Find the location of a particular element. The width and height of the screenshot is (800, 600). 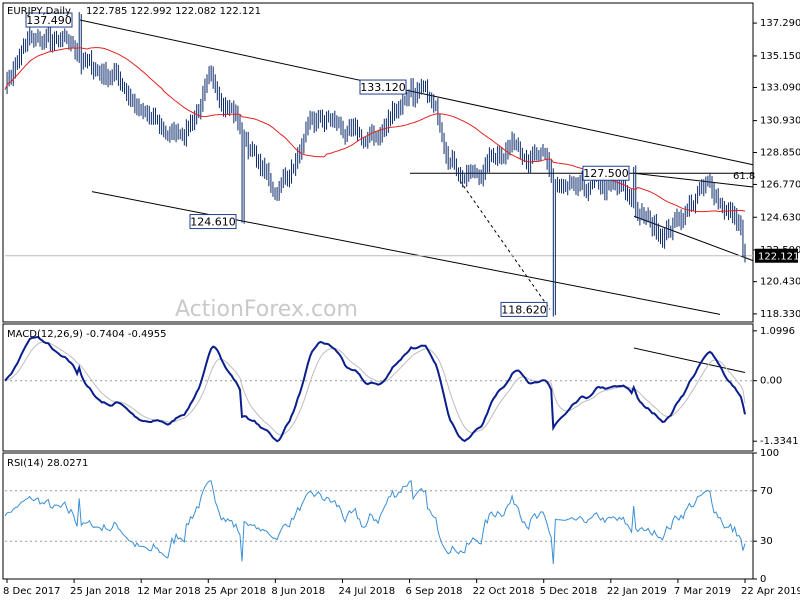

rsi-axis: 100 70 30 0 is located at coordinates (766, 516).